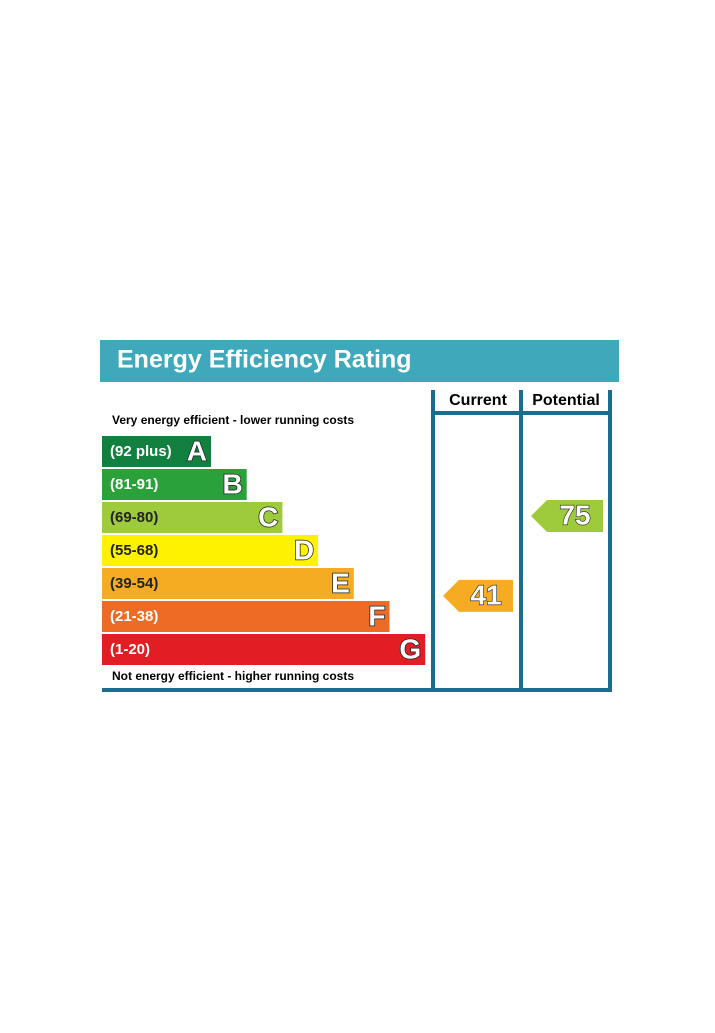 The width and height of the screenshot is (715, 1033). What do you see at coordinates (304, 549) in the screenshot?
I see `band-letter: D` at bounding box center [304, 549].